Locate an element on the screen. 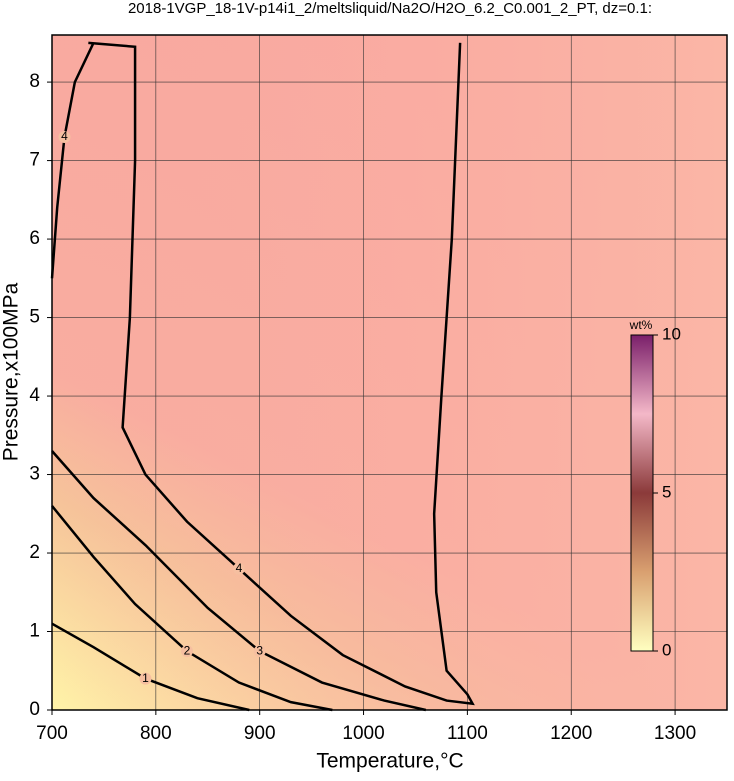  y-tick-label: 0 is located at coordinates (34, 709).